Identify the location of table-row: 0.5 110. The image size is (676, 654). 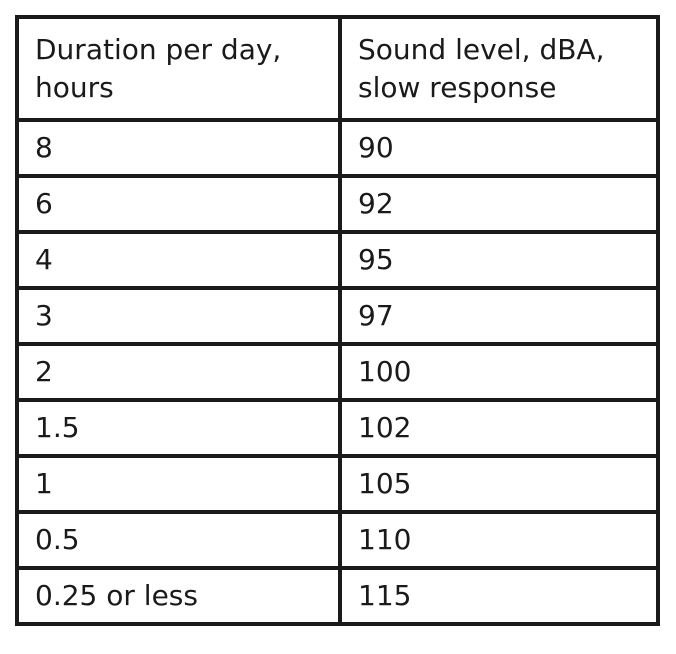
(337, 540).